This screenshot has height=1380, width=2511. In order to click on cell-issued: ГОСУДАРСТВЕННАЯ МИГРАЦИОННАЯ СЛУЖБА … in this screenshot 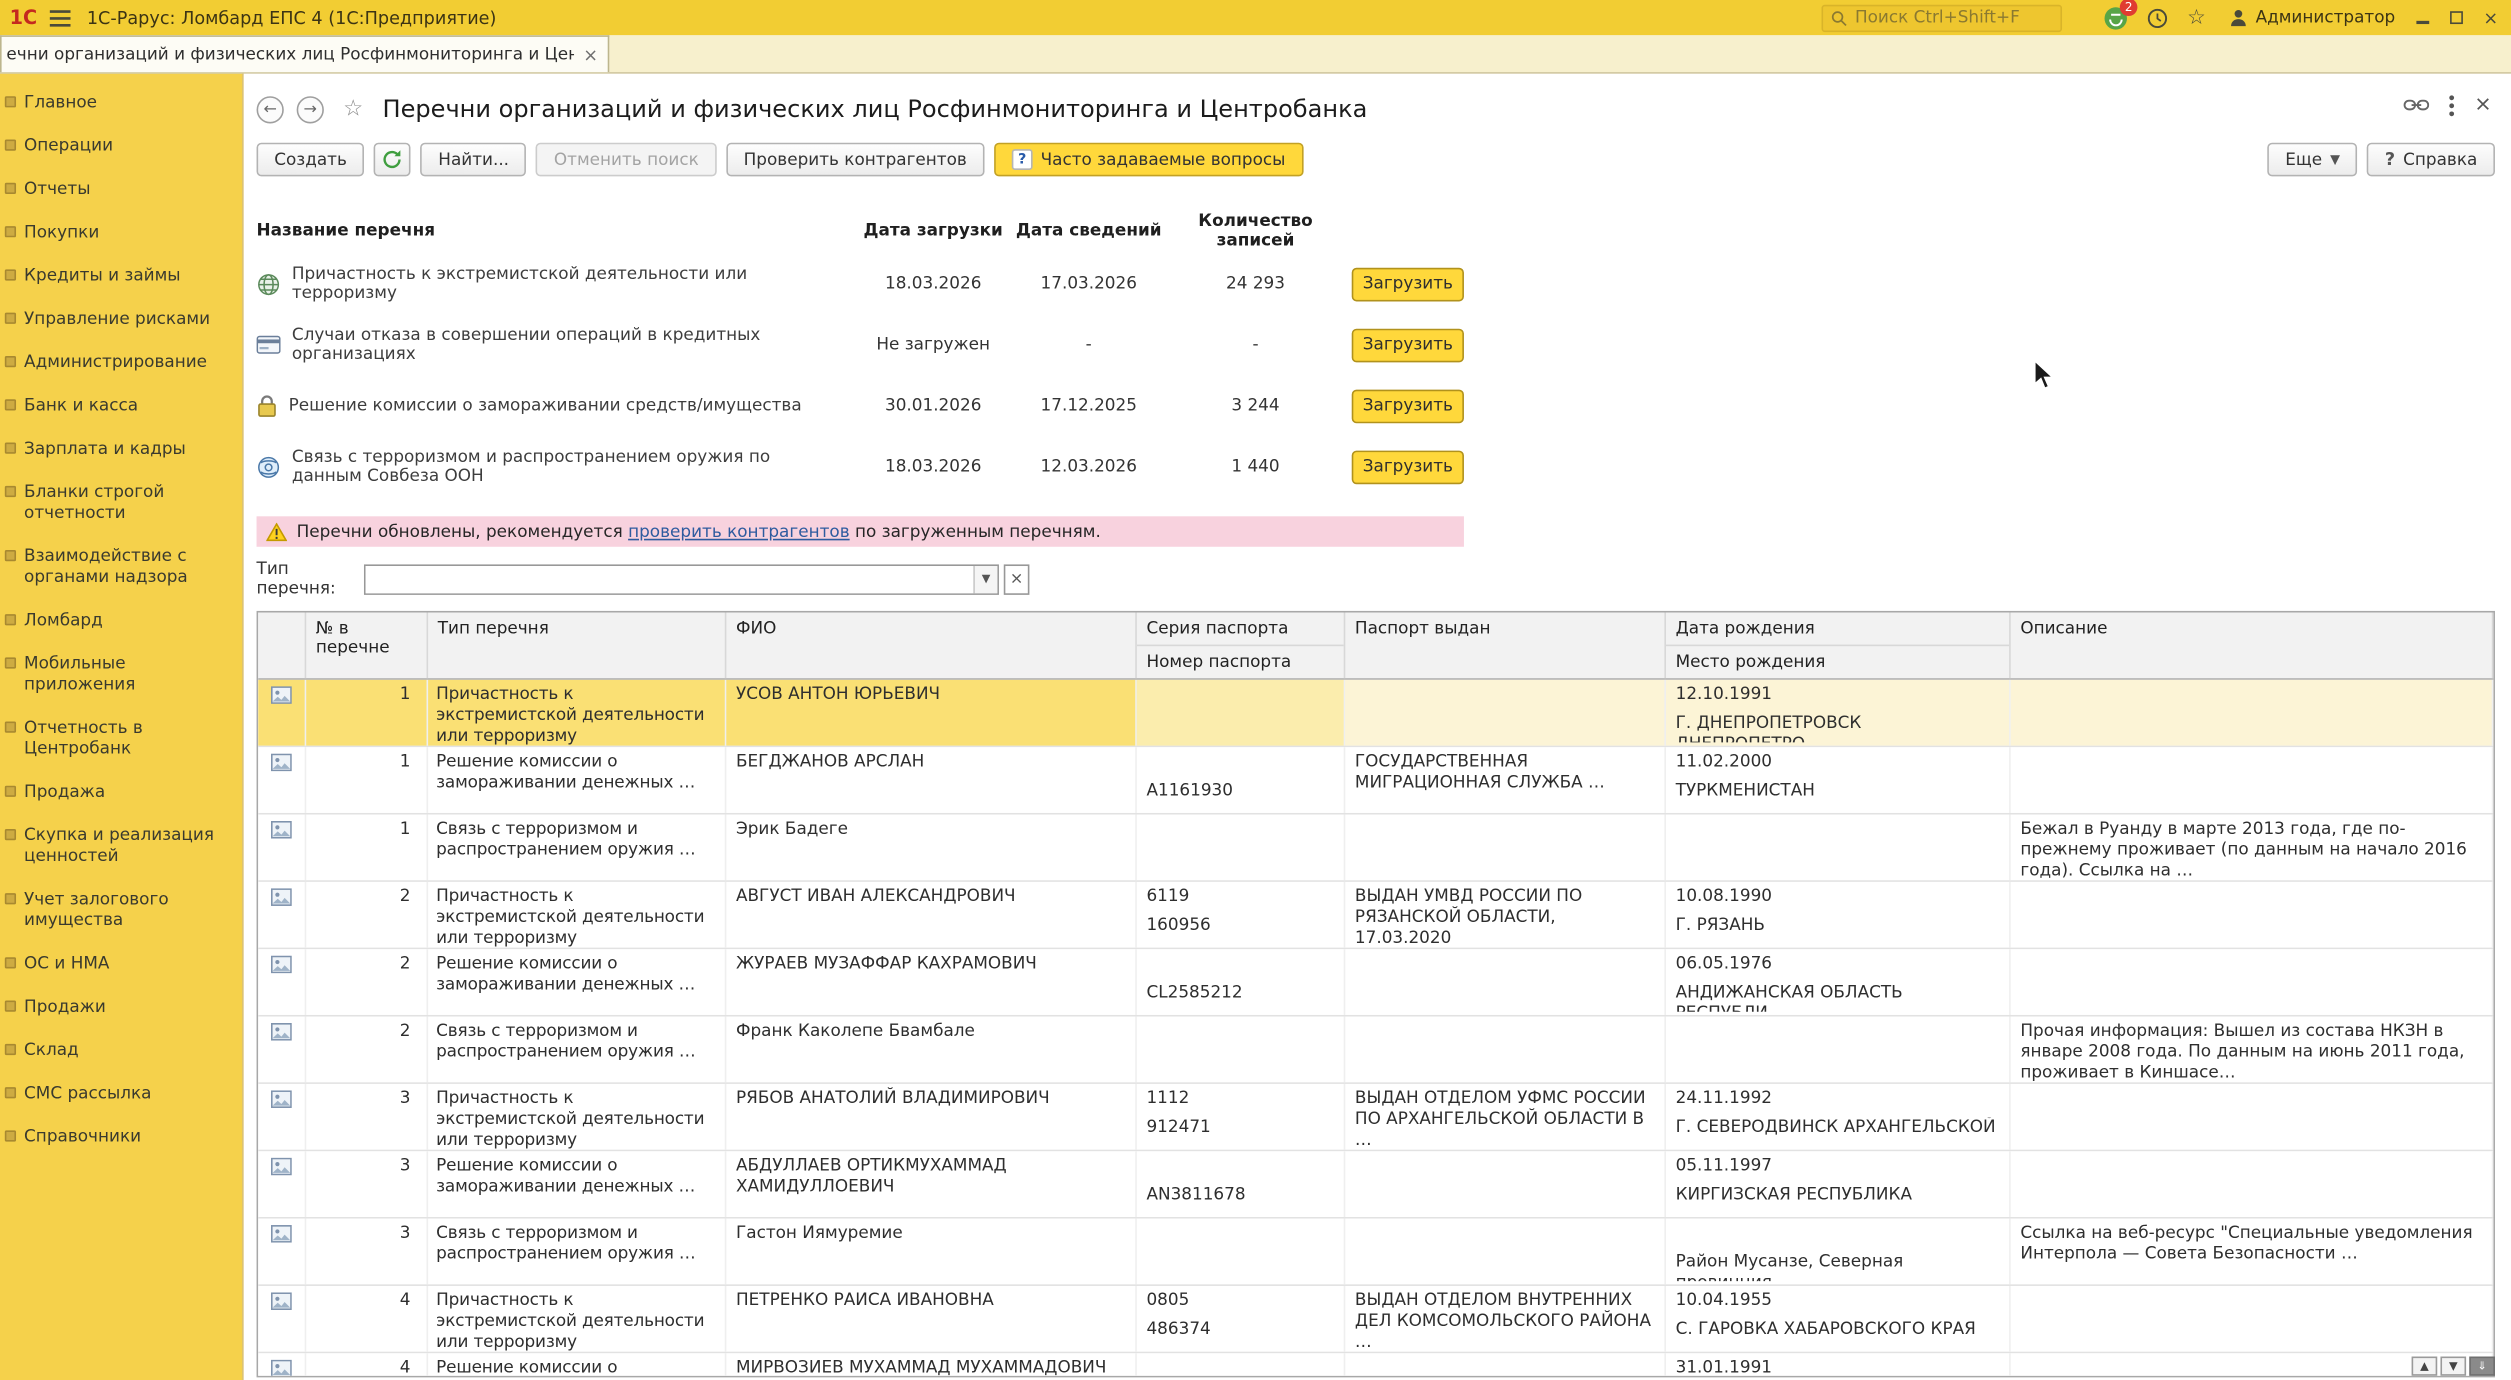, I will do `click(1505, 780)`.